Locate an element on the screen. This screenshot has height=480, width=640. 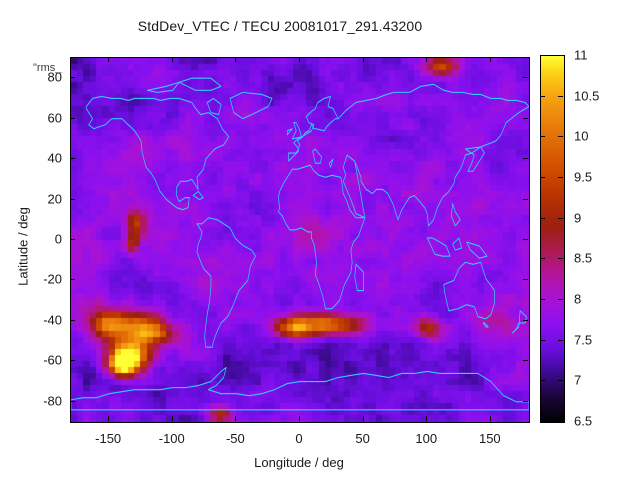
colorbar-tick-label: 10 is located at coordinates (581, 136).